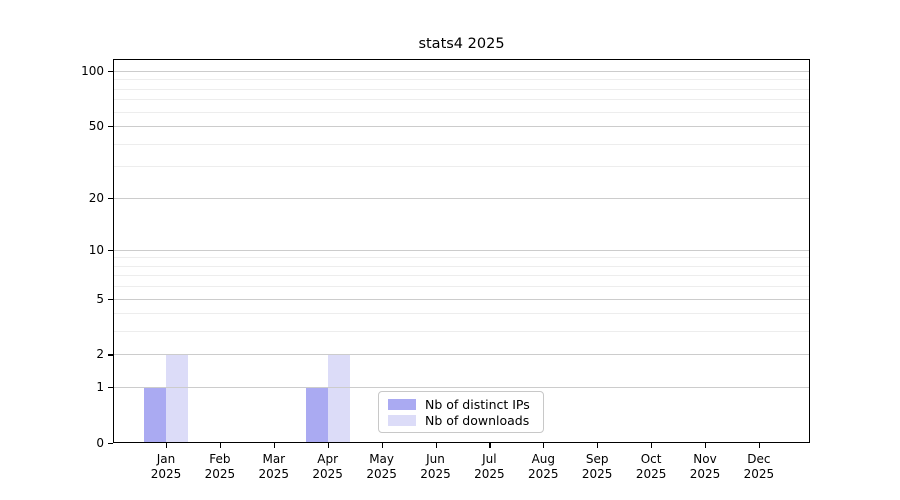 The image size is (900, 500). What do you see at coordinates (435, 474) in the screenshot?
I see `x-label-year-jun: 2025` at bounding box center [435, 474].